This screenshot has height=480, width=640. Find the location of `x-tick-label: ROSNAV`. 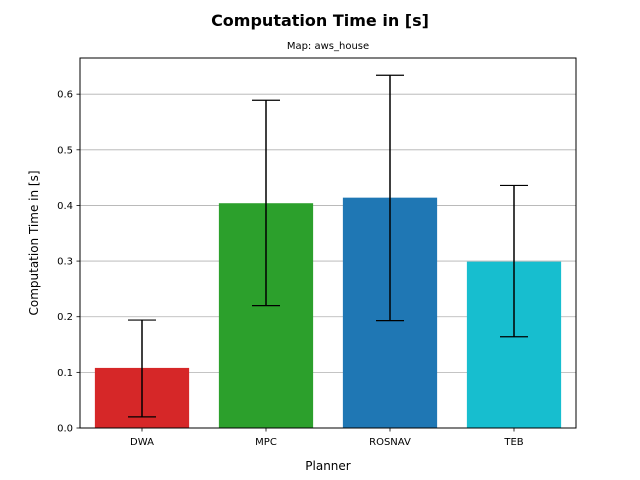

x-tick-label: ROSNAV is located at coordinates (390, 442).